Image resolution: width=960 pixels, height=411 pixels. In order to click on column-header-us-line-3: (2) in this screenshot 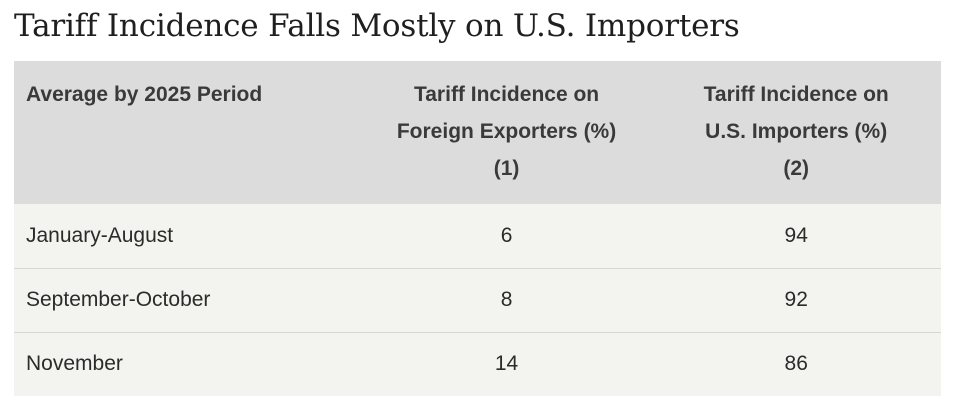, I will do `click(796, 168)`.